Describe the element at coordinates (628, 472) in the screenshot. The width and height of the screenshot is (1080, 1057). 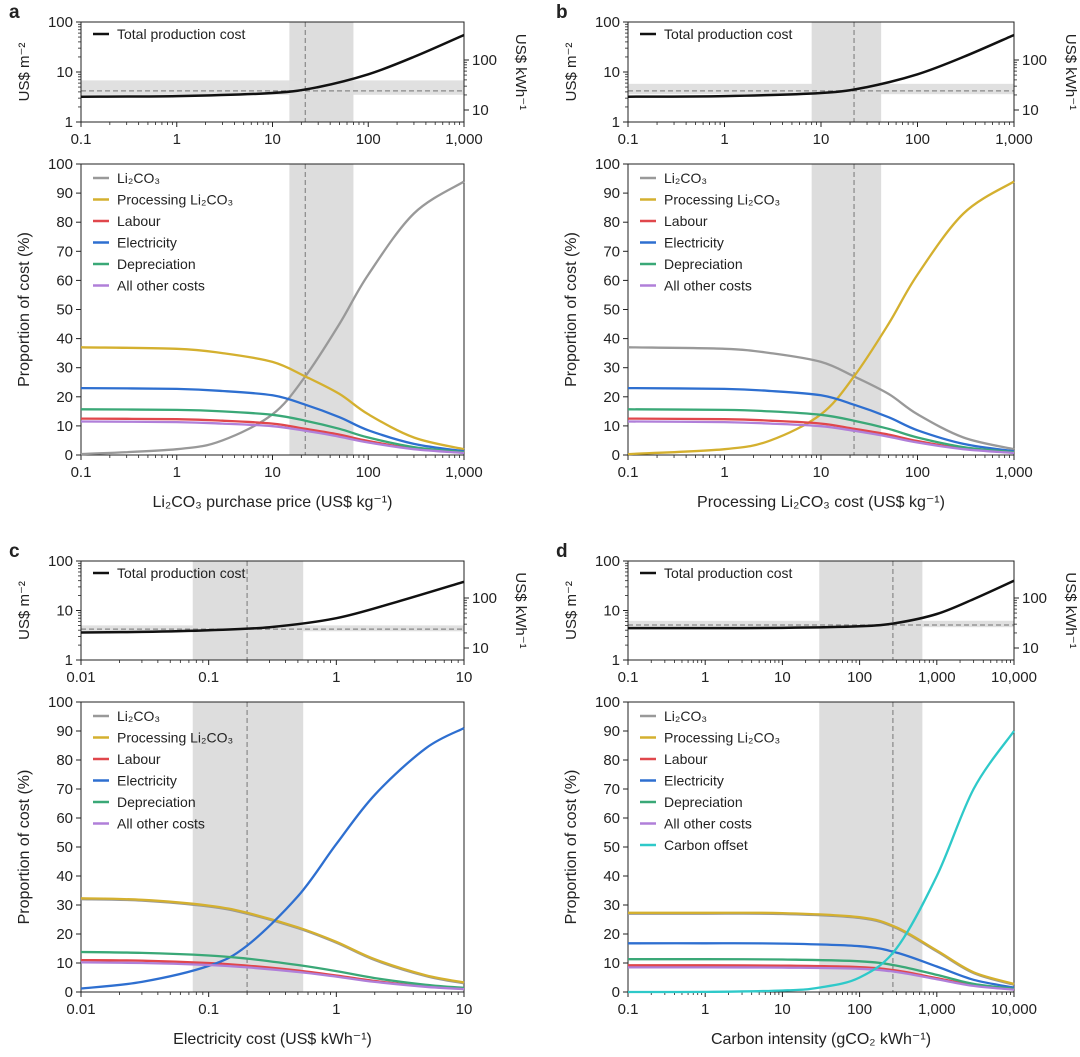
I see `bottom-x-tick-label: 0.1` at that location.